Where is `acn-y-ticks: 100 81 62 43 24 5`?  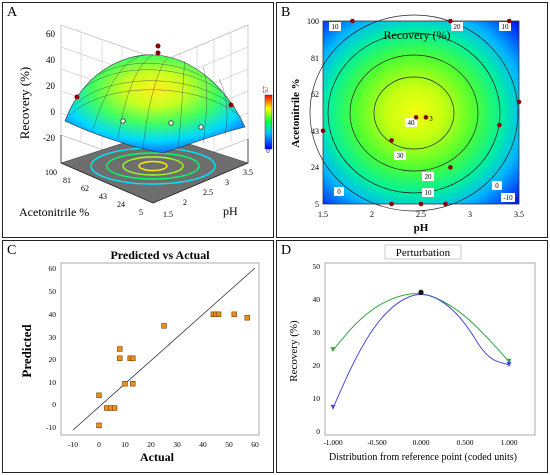
acn-y-ticks: 100 81 62 43 24 5 is located at coordinates (313, 113).